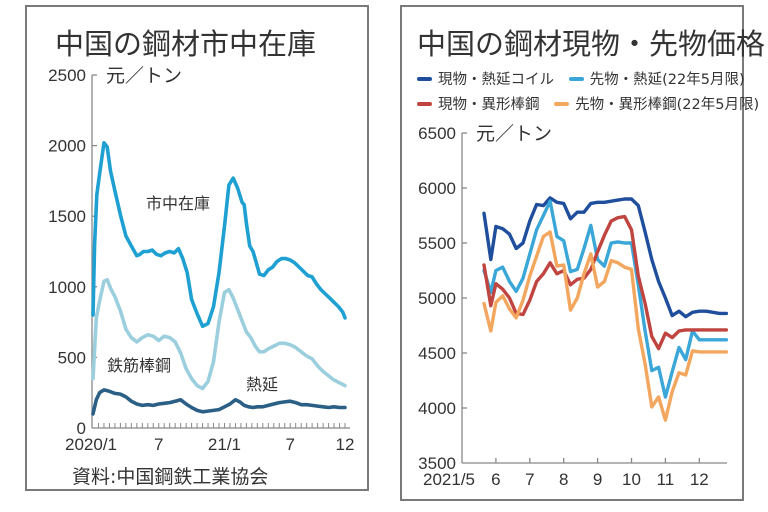  What do you see at coordinates (186, 44) in the screenshot?
I see `chart-title: 中国の鋼材市中在庫` at bounding box center [186, 44].